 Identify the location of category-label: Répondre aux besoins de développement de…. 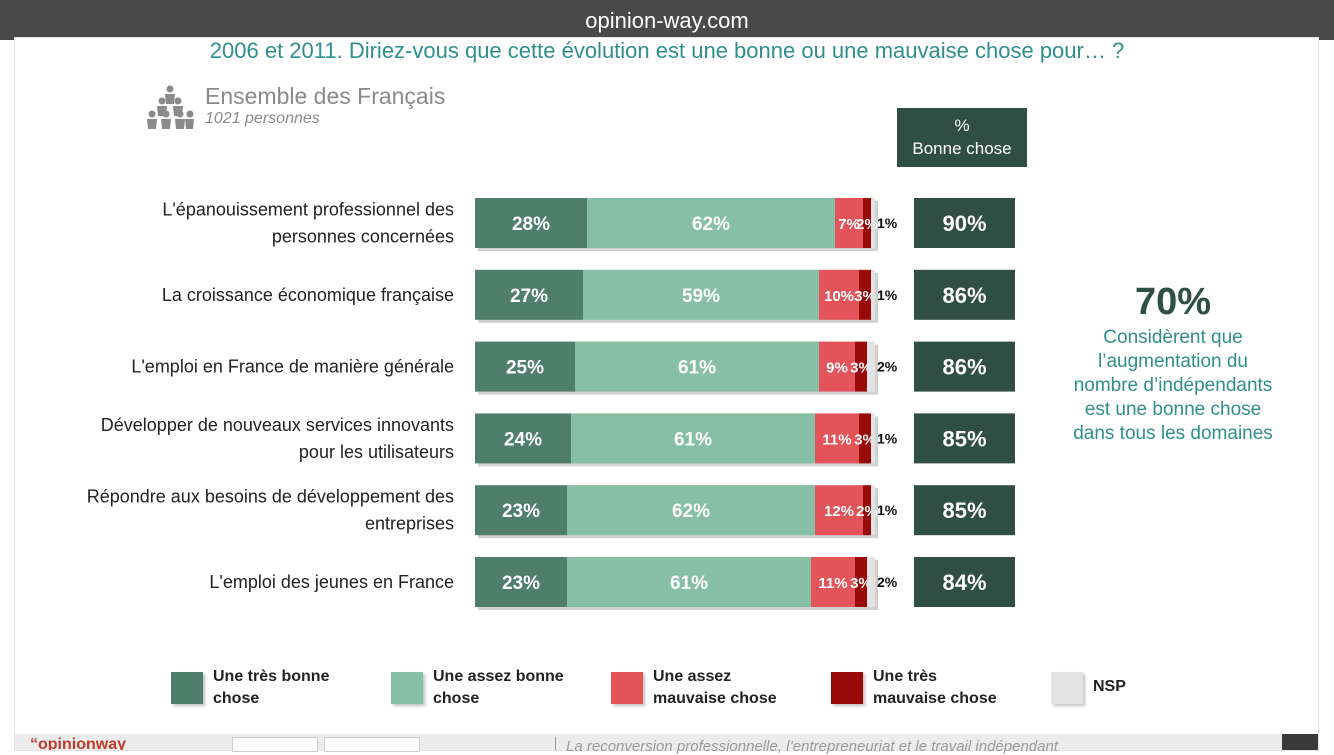
(270, 497).